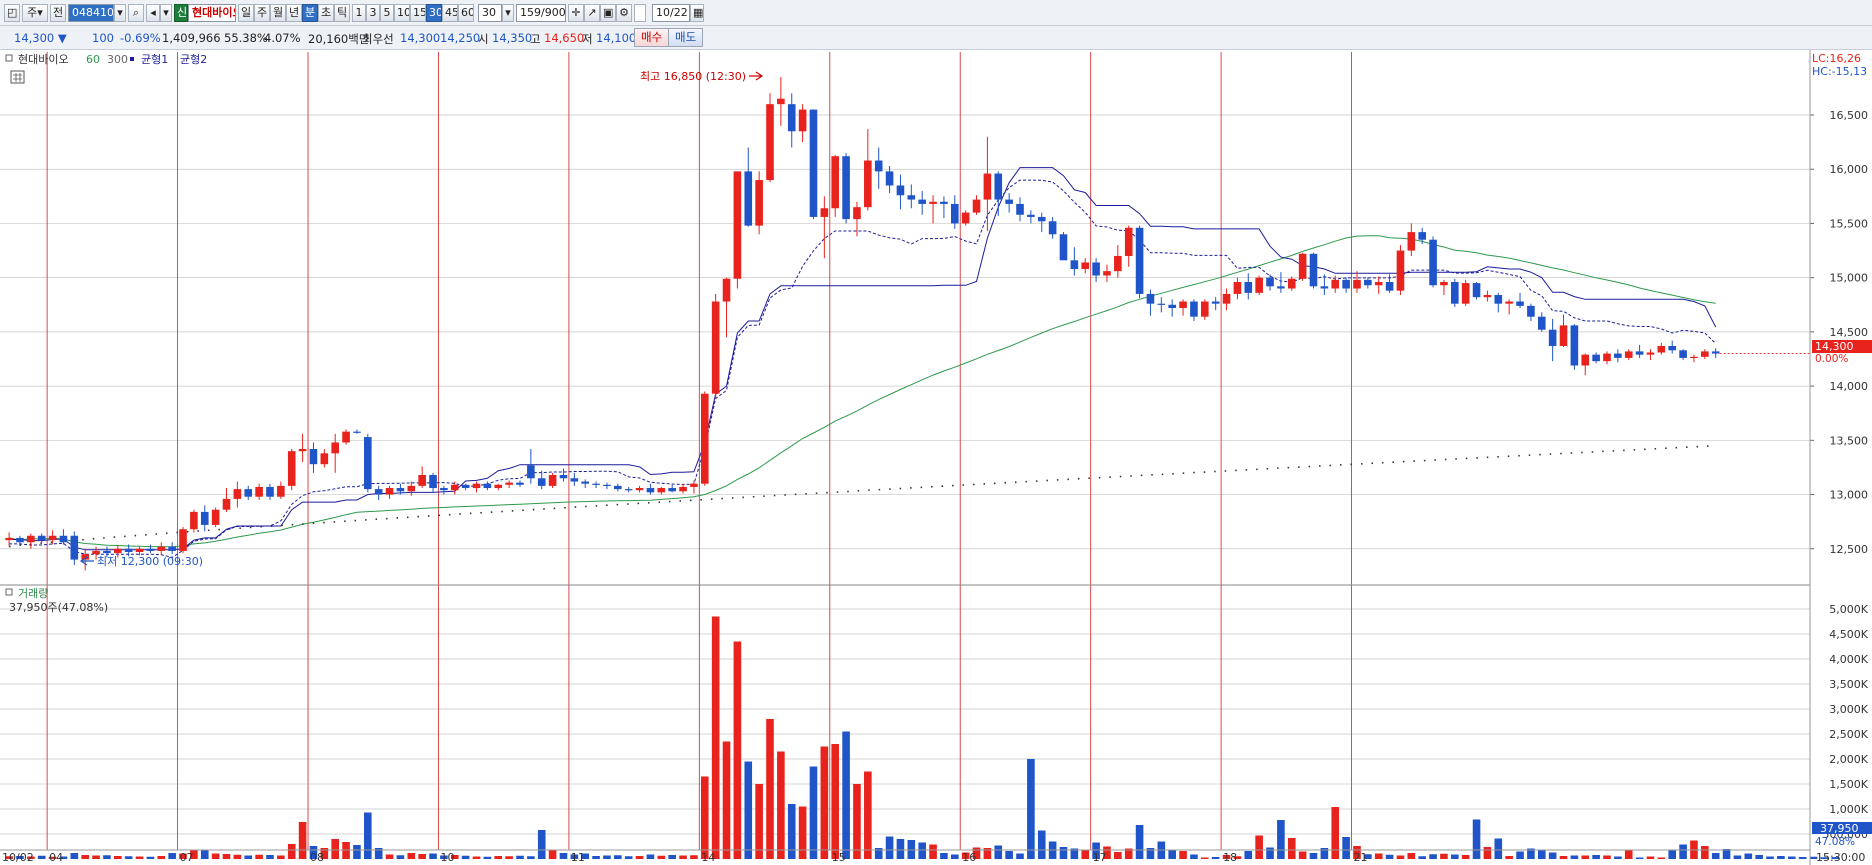 Image resolution: width=1872 pixels, height=865 pixels. I want to click on high-label: 고, so click(535, 39).